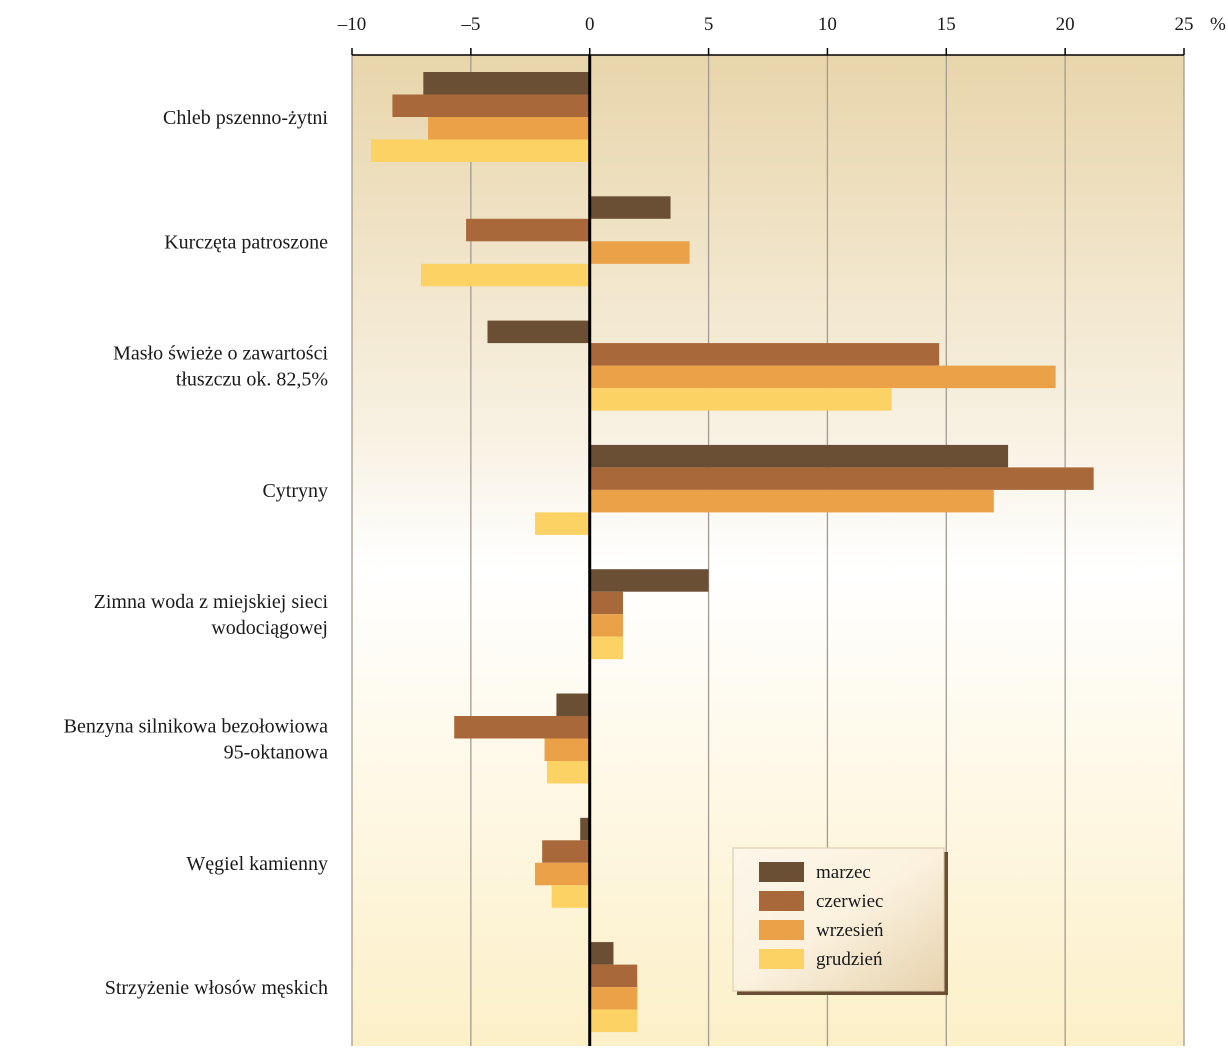 The height and width of the screenshot is (1051, 1228). Describe the element at coordinates (470, 24) in the screenshot. I see `x-tick-label: –5` at that location.